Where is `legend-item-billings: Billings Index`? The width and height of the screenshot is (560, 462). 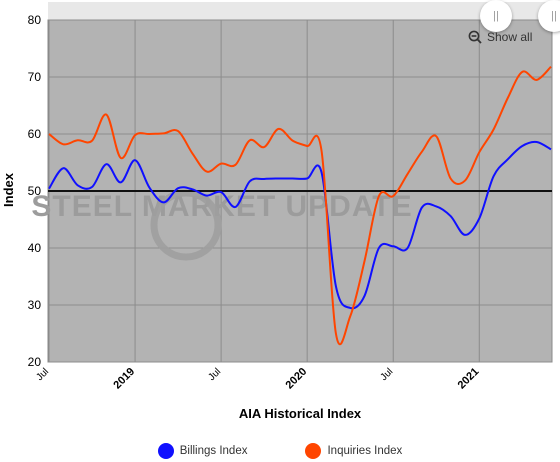
legend-item-billings: Billings Index is located at coordinates (202, 451).